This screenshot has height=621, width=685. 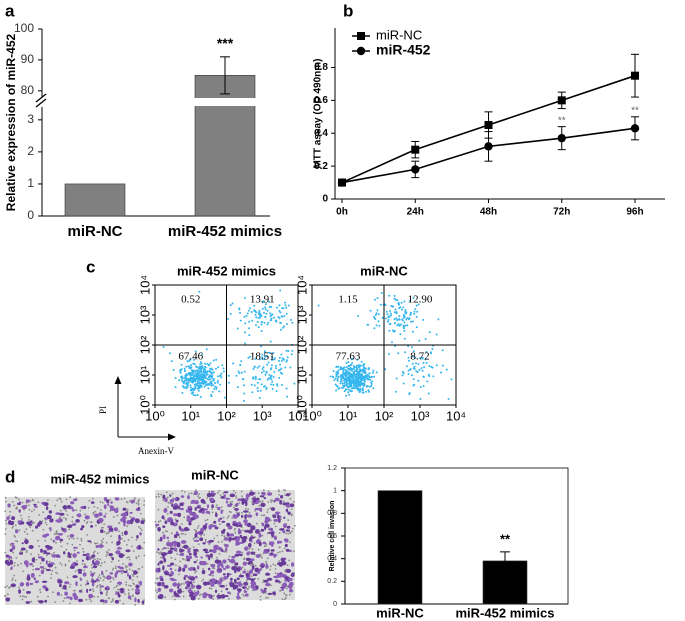 I want to click on micrograph-title: miR-452 mimics, so click(x=100, y=478).